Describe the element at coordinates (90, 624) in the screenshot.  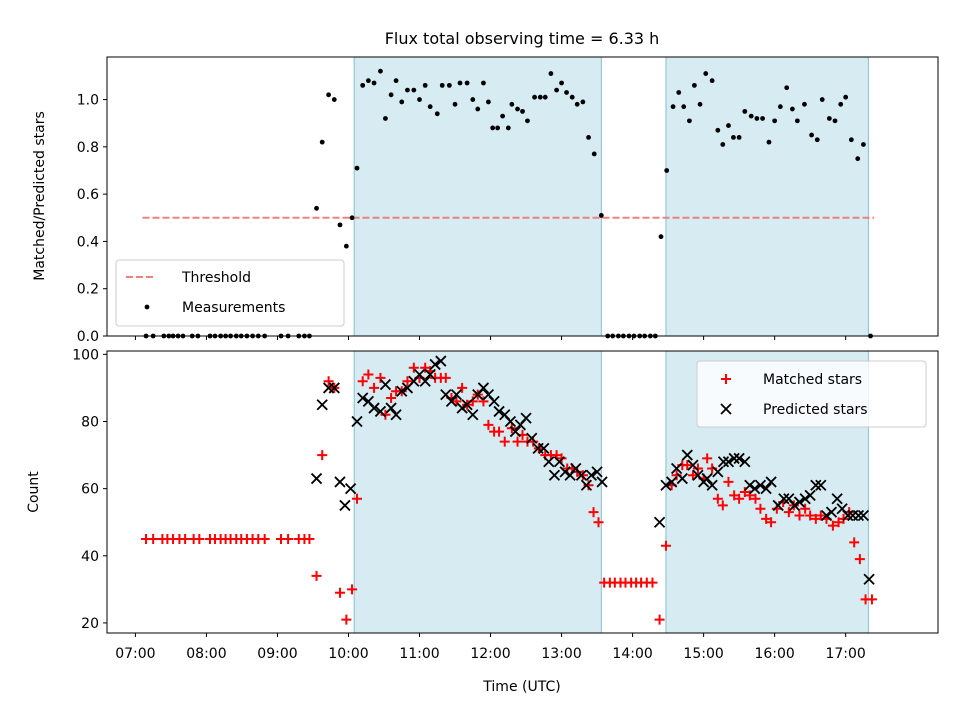
I see `bottom-ytick-label: 20` at that location.